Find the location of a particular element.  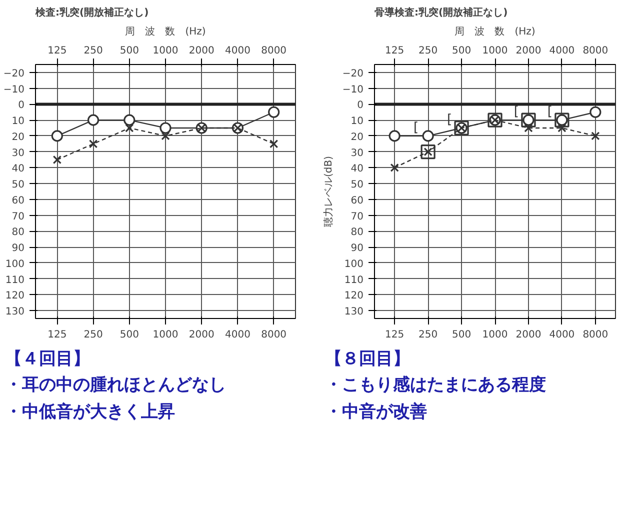

text: ・耳の中の腫れほとんどなし is located at coordinates (115, 386).